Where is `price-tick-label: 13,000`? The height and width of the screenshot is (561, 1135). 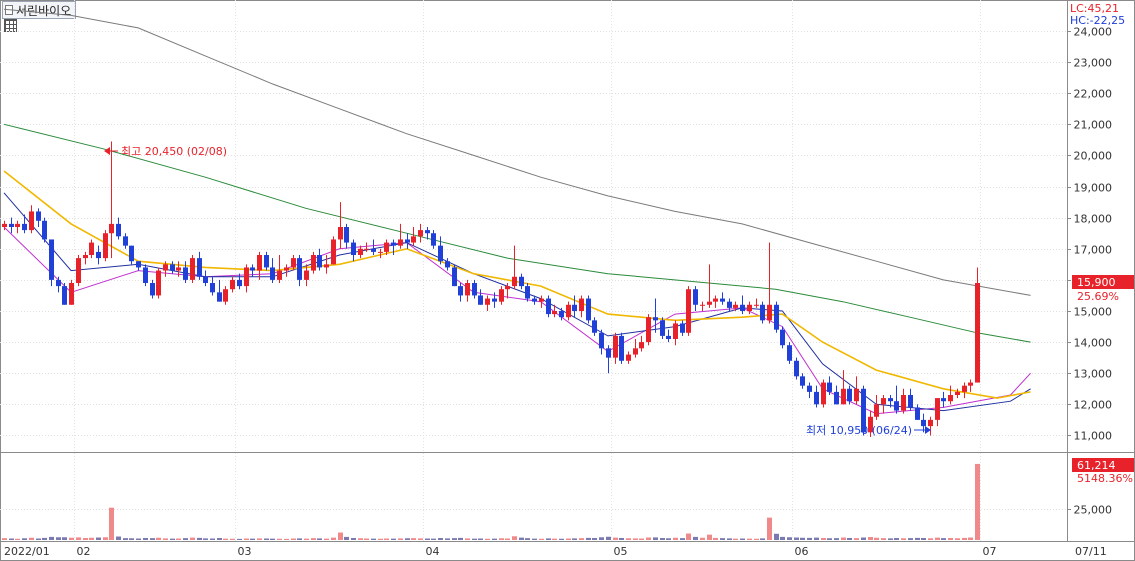 price-tick-label: 13,000 is located at coordinates (1093, 374).